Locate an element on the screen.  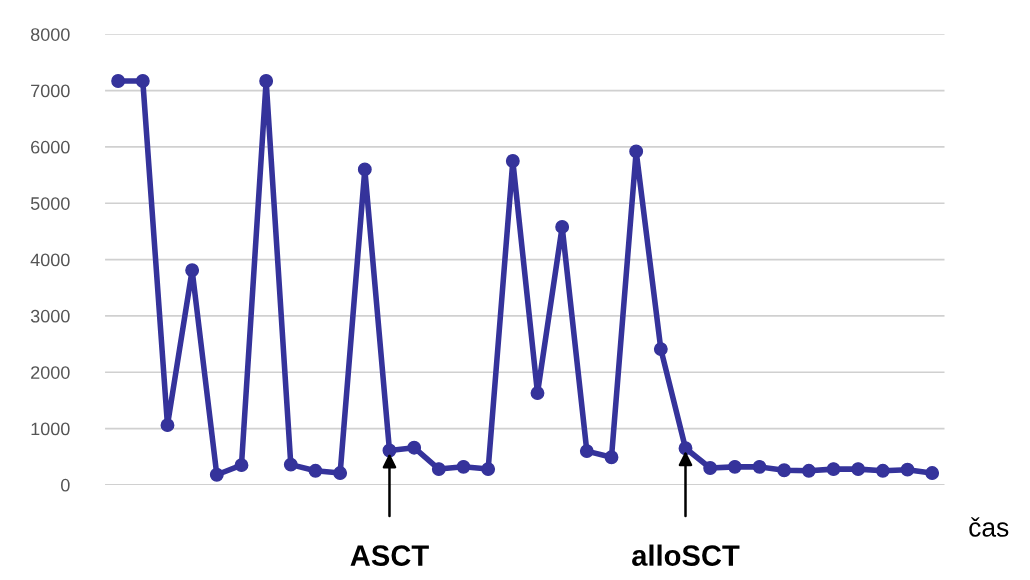
y-tick-label: 6000 is located at coordinates (50, 147).